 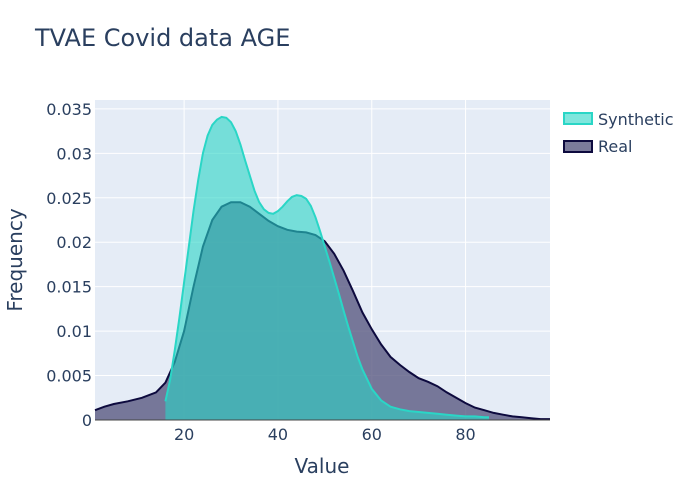 What do you see at coordinates (325, 434) in the screenshot?
I see `x-tick-labels: 20 40 60 80` at bounding box center [325, 434].